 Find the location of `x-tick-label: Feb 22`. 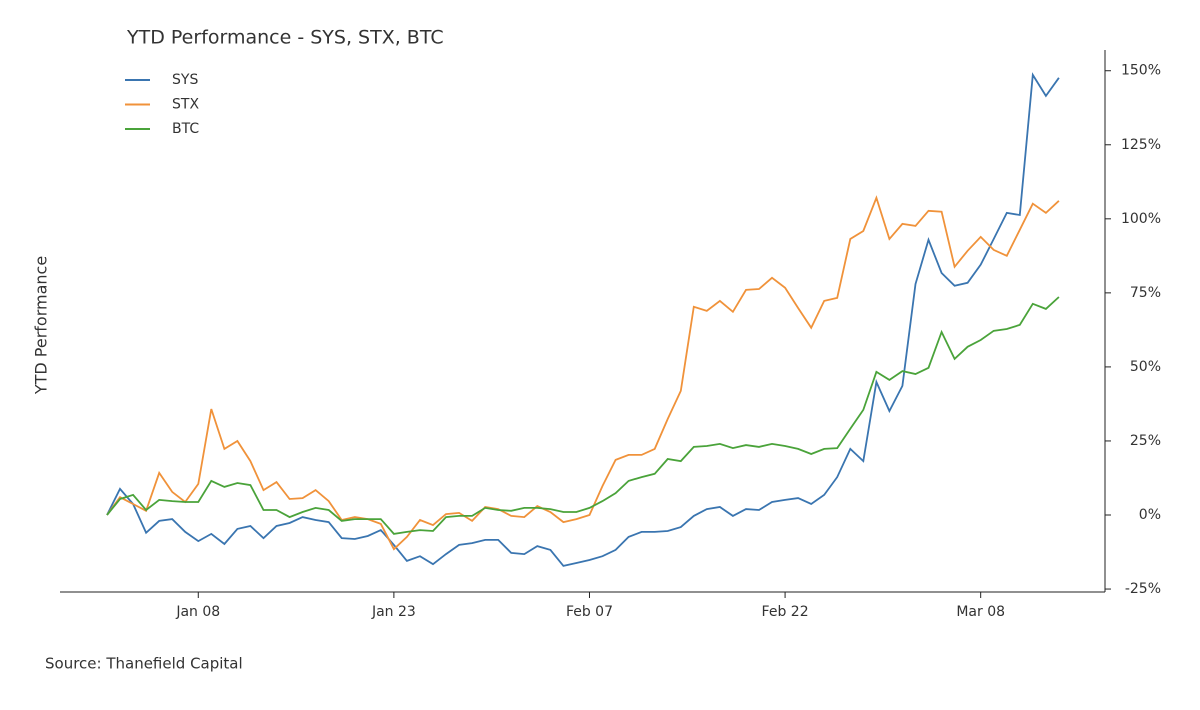

x-tick-label: Feb 22 is located at coordinates (785, 612).